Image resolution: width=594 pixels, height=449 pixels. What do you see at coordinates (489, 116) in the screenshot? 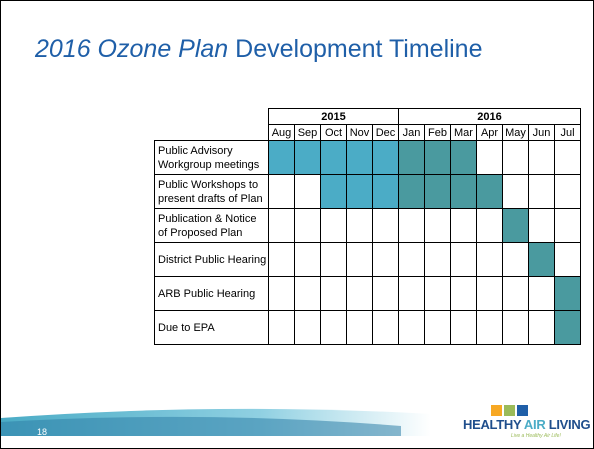
I see `year-header: 2016` at bounding box center [489, 116].